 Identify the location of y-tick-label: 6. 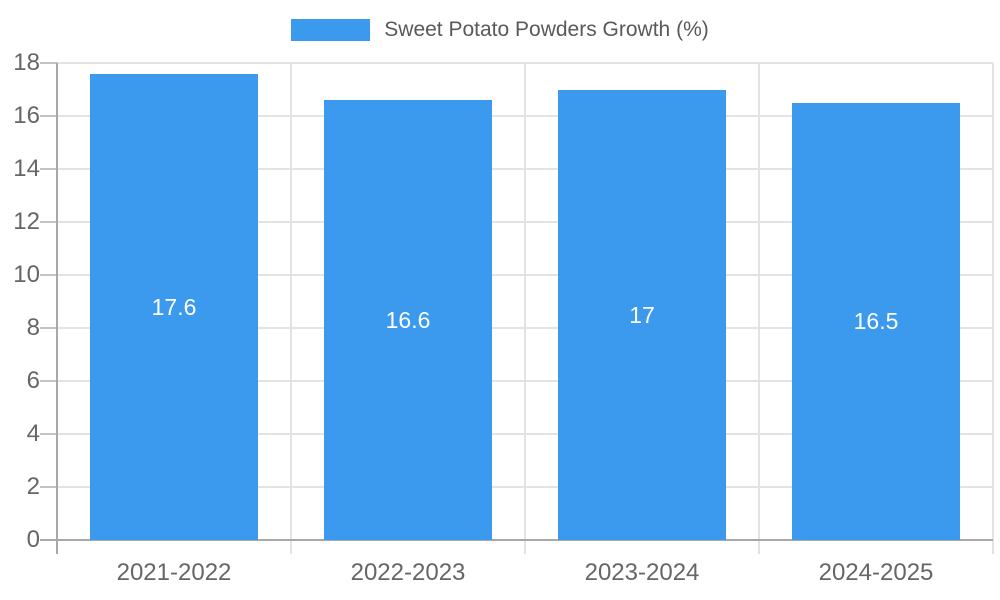
(33, 380).